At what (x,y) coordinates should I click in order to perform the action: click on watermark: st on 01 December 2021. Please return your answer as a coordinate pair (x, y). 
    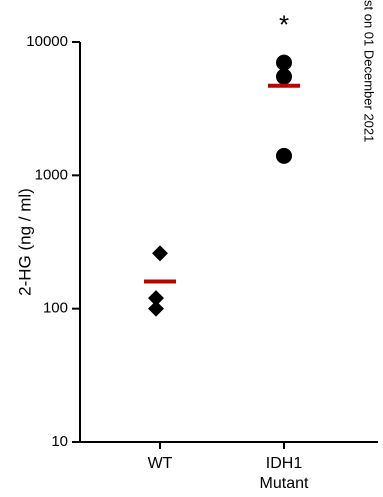
    Looking at the image, I should click on (369, 71).